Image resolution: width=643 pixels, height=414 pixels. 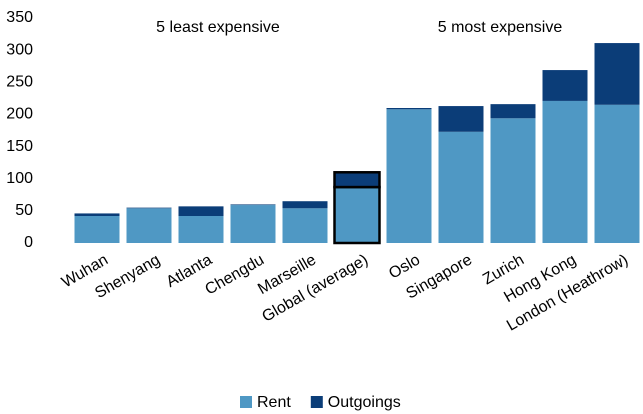 What do you see at coordinates (234, 274) in the screenshot?
I see `x-tick-label: Chengdu` at bounding box center [234, 274].